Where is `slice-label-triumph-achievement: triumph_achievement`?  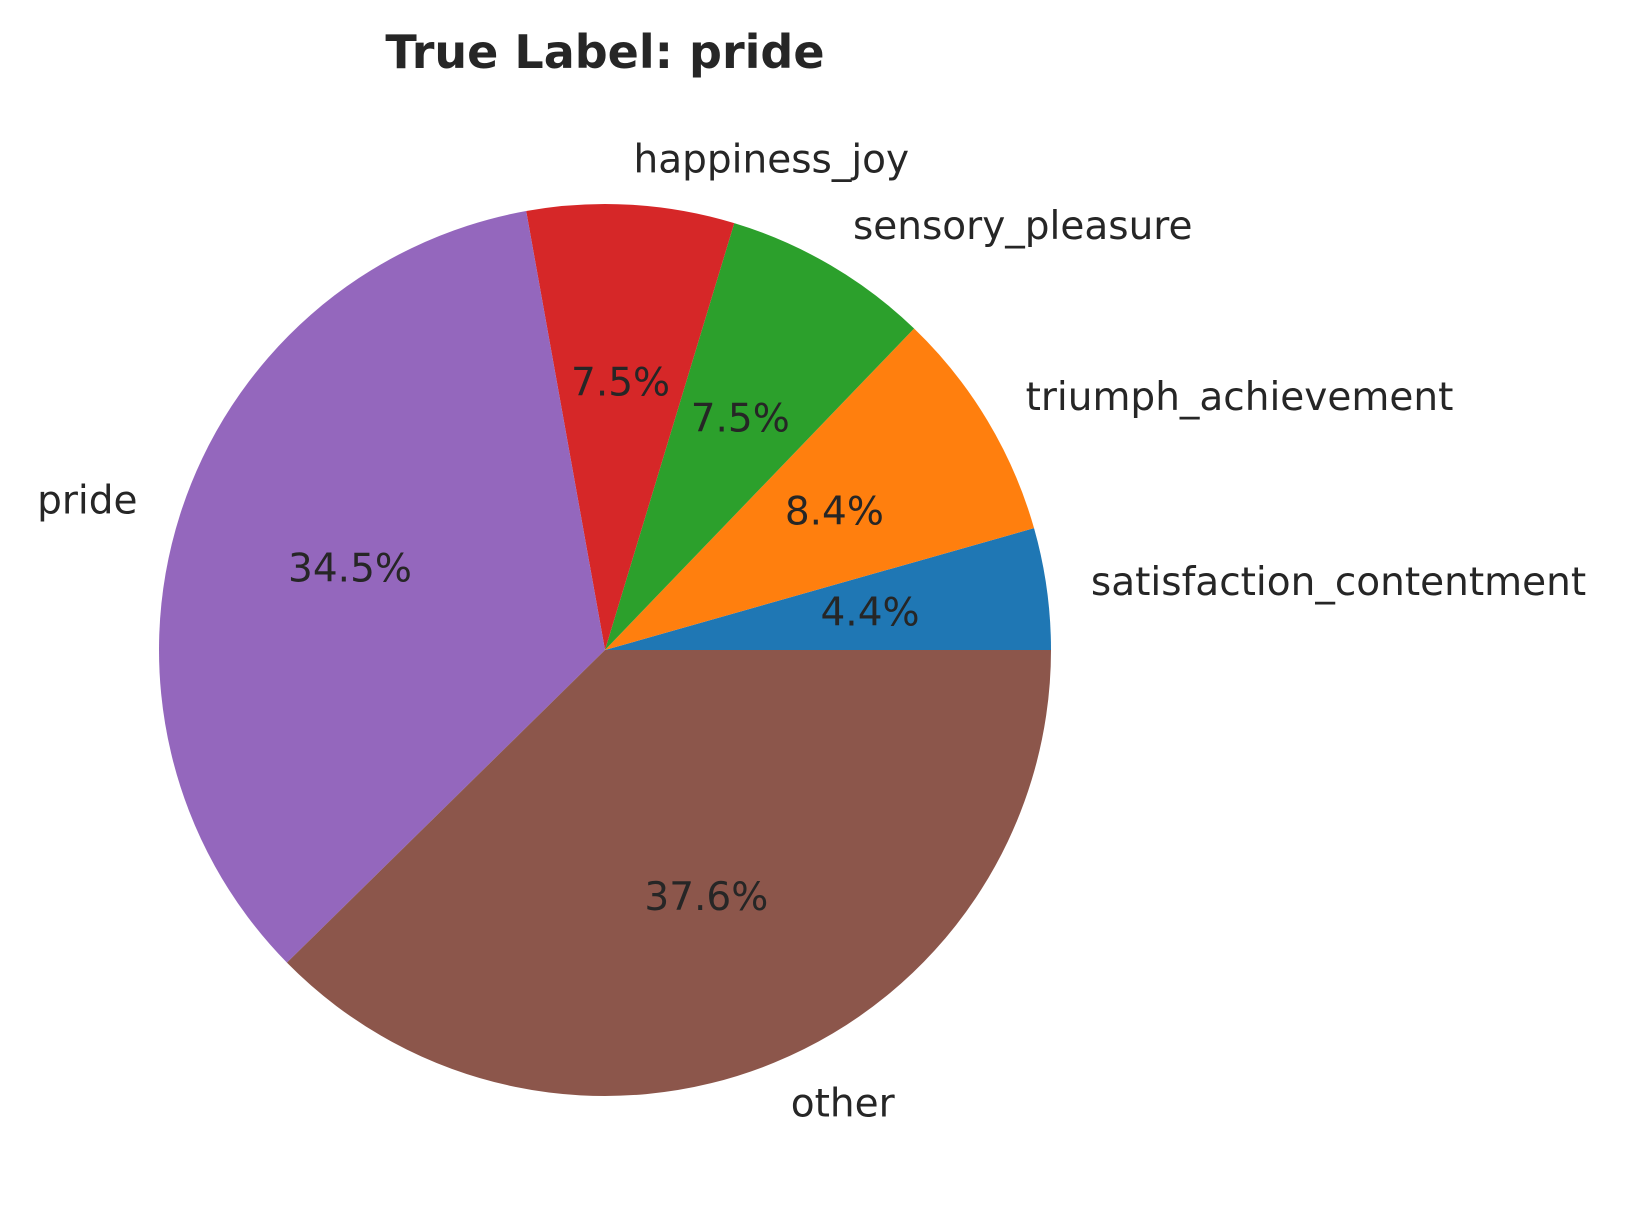
slice-label-triumph-achievement: triumph_achievement is located at coordinates (1240, 397).